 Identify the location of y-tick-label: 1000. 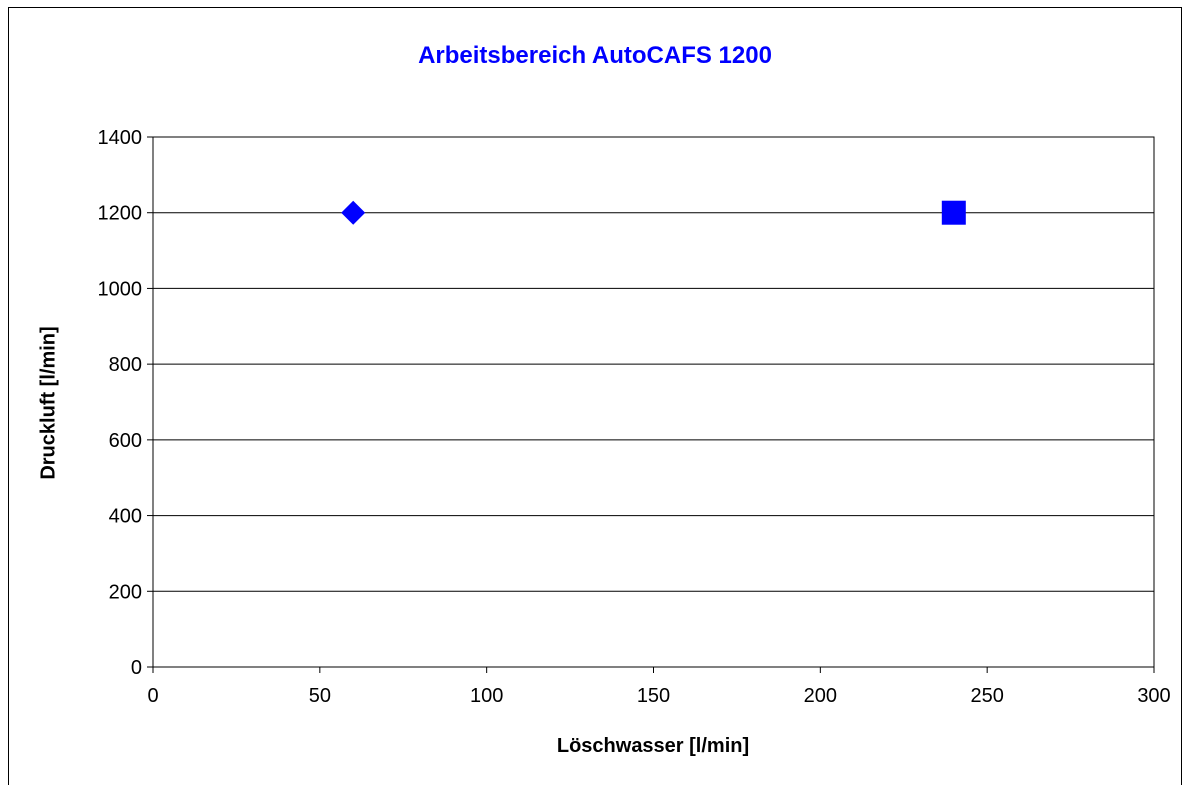
(120, 289).